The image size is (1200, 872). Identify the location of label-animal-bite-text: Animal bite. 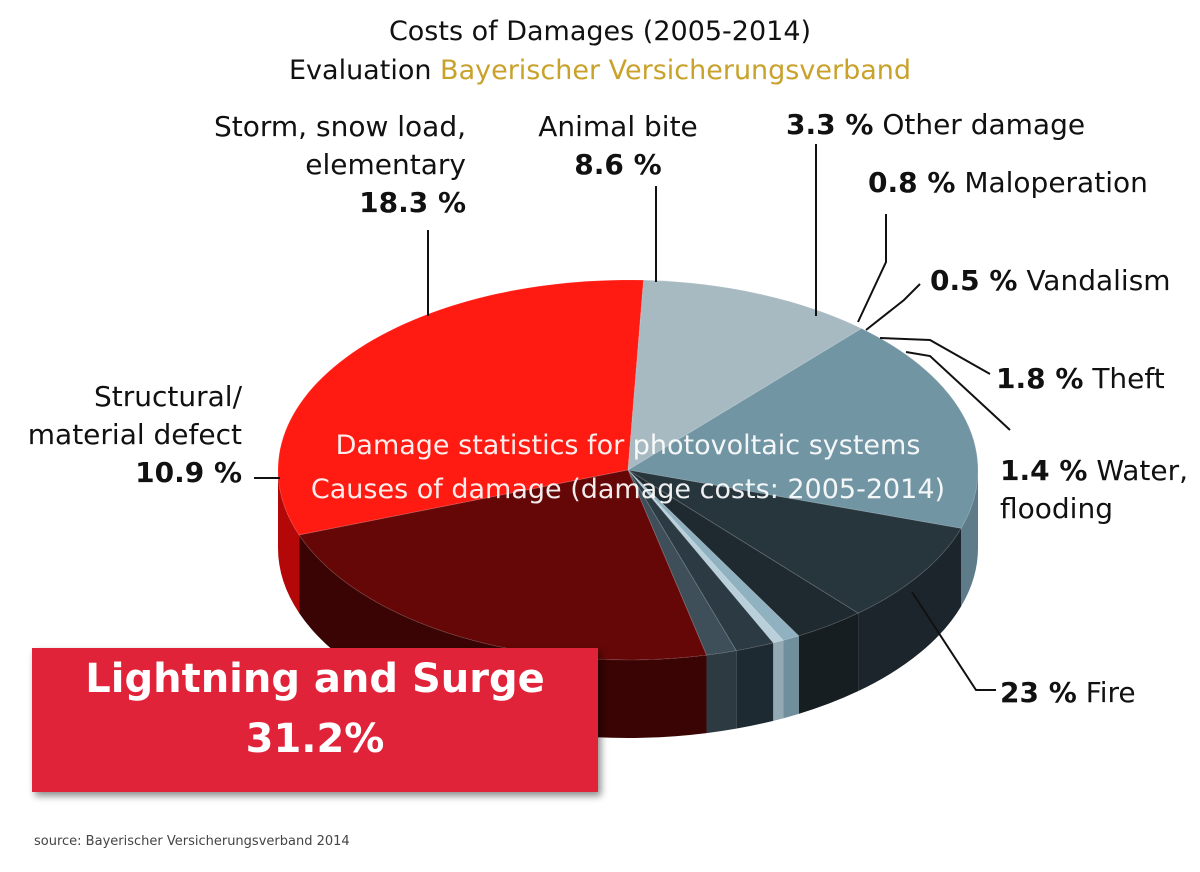
(618, 126).